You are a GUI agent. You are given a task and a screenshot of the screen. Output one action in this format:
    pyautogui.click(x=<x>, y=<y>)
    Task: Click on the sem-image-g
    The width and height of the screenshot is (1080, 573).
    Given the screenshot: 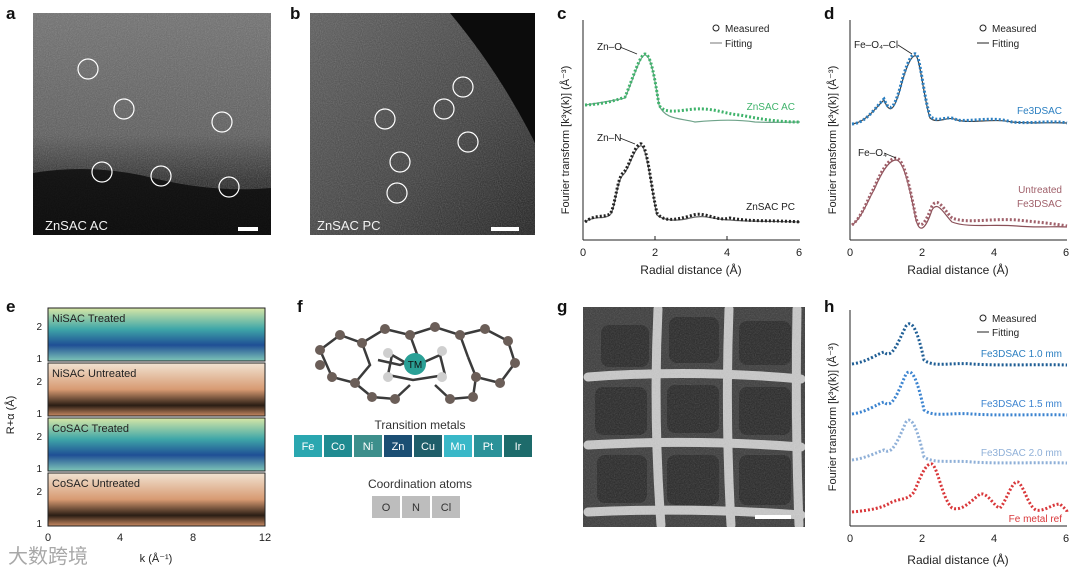 What is the action you would take?
    pyautogui.click(x=694, y=417)
    